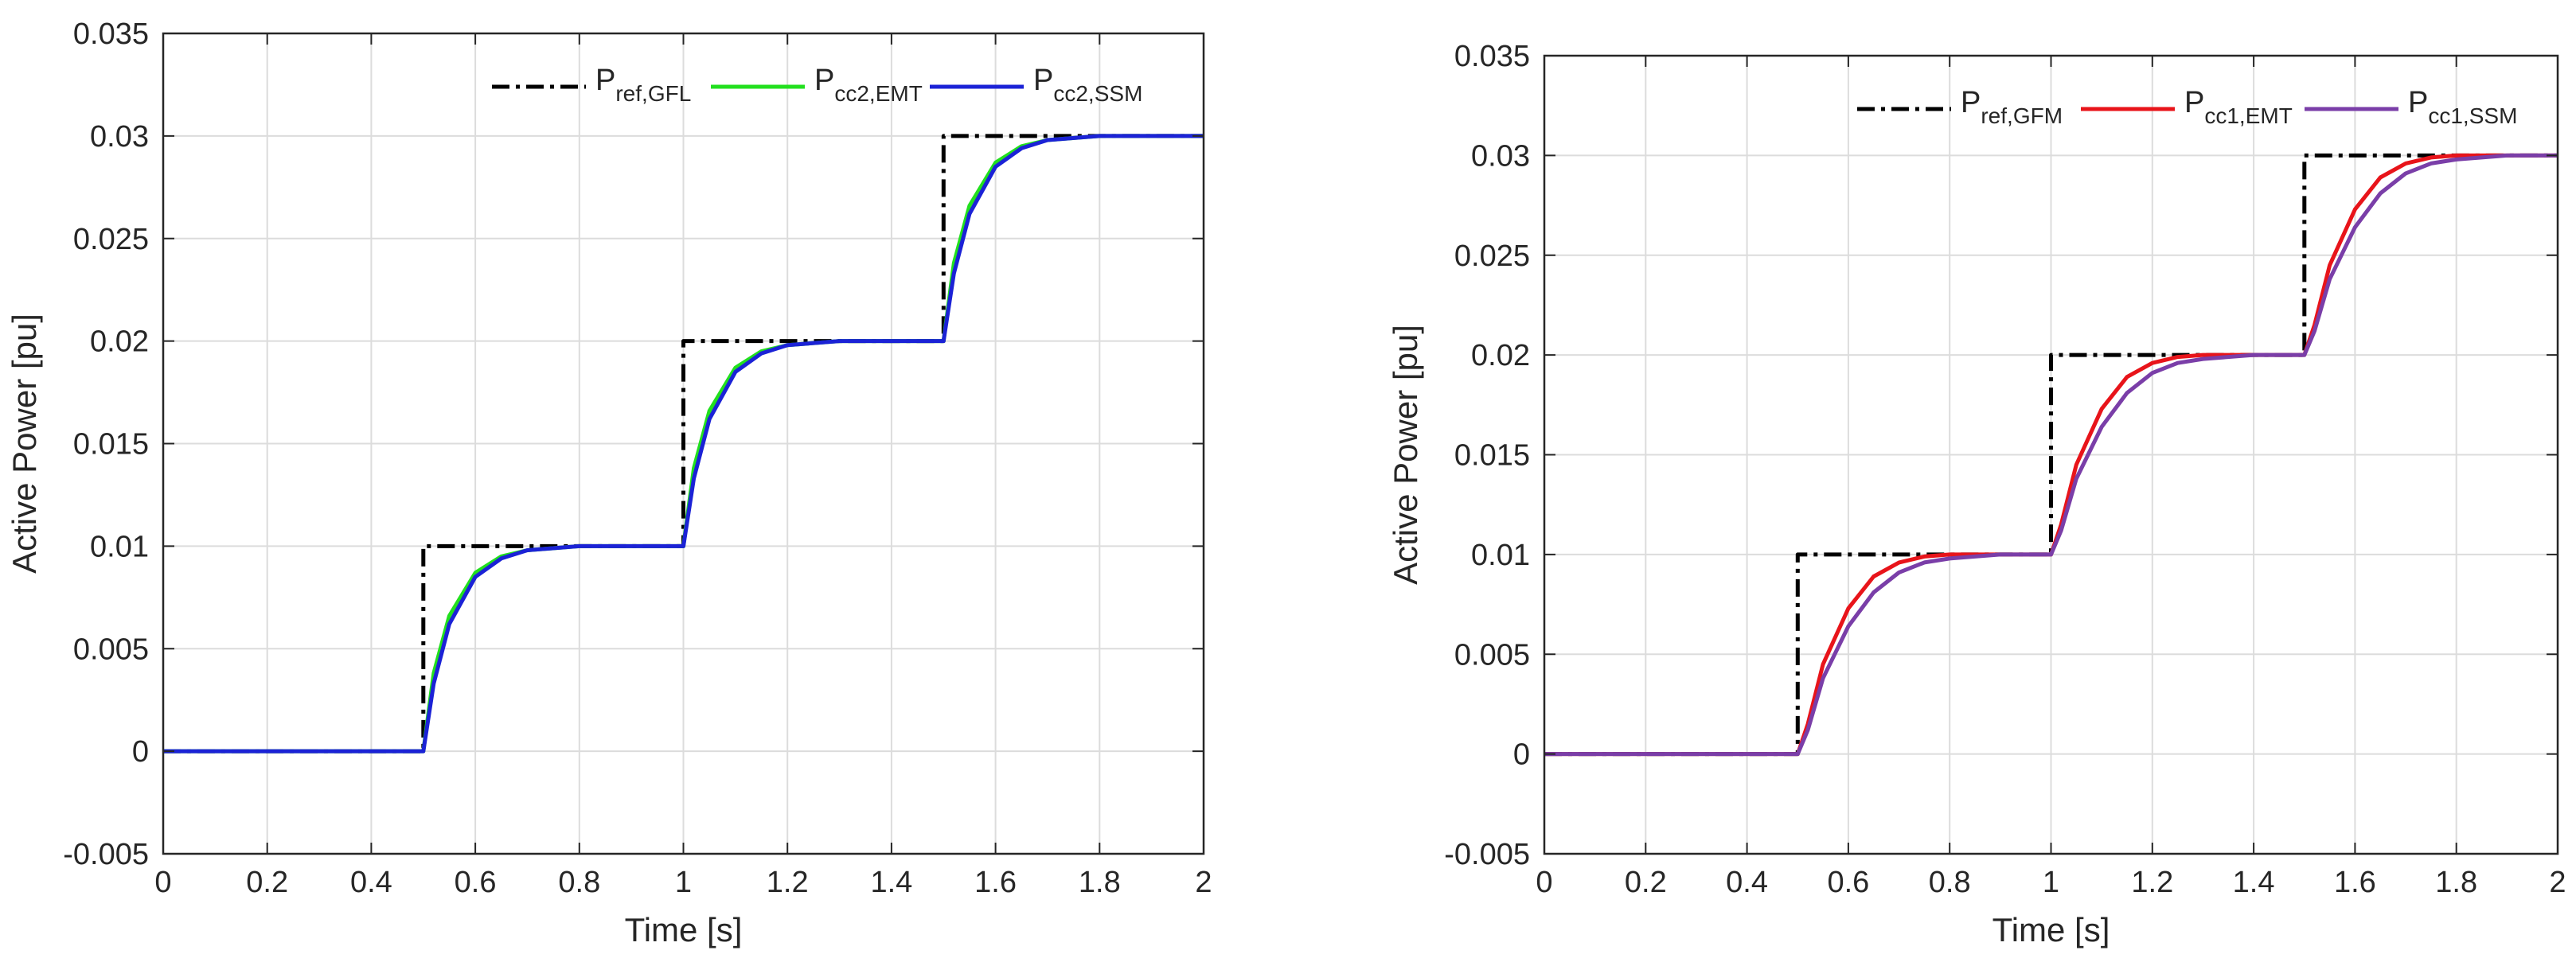 The image size is (2576, 962). What do you see at coordinates (2238, 107) in the screenshot?
I see `legend-entry-label: Pcc1,EMT` at bounding box center [2238, 107].